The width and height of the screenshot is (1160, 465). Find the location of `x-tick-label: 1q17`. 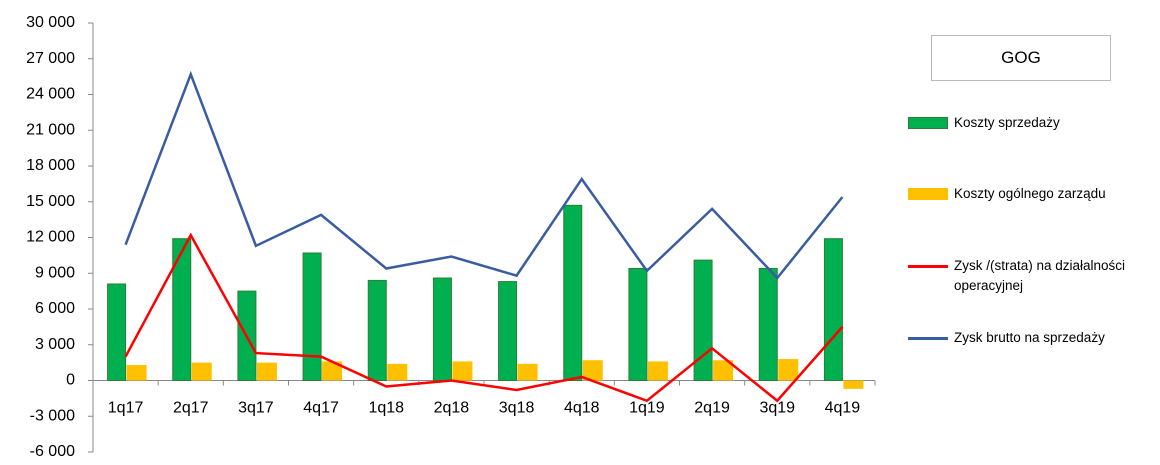

x-tick-label: 1q17 is located at coordinates (126, 408).